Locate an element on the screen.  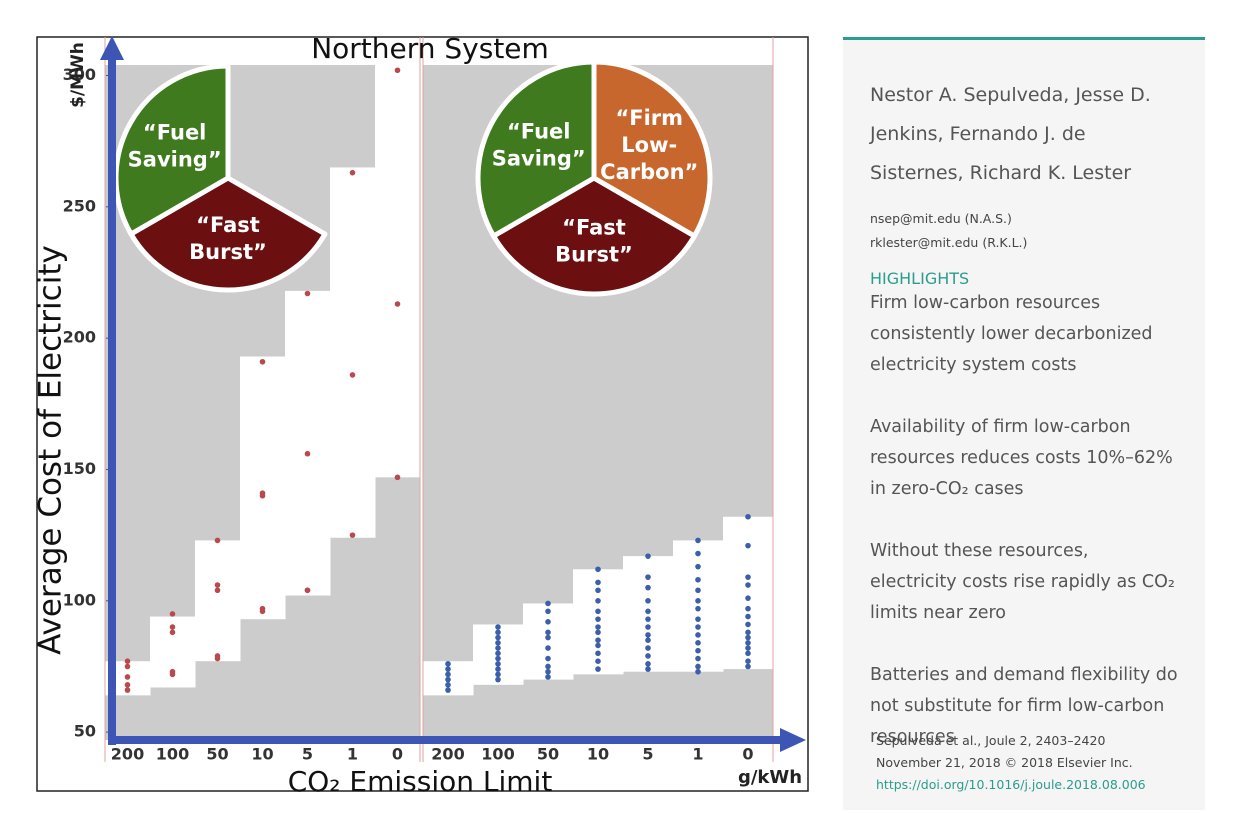
y-tick-label: 200 is located at coordinates (79, 337).